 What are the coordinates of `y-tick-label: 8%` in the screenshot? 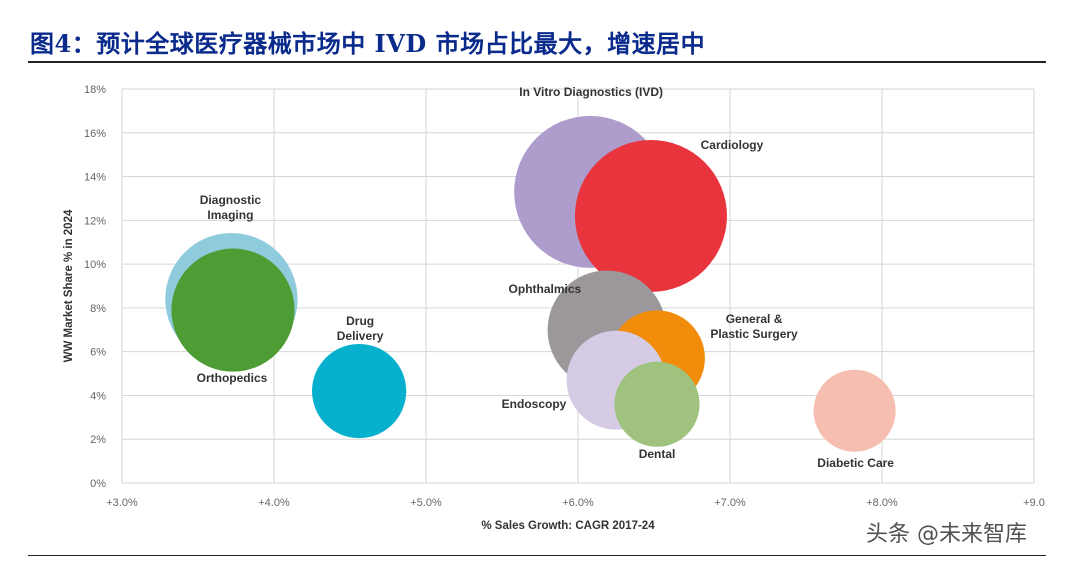 It's located at (98, 309).